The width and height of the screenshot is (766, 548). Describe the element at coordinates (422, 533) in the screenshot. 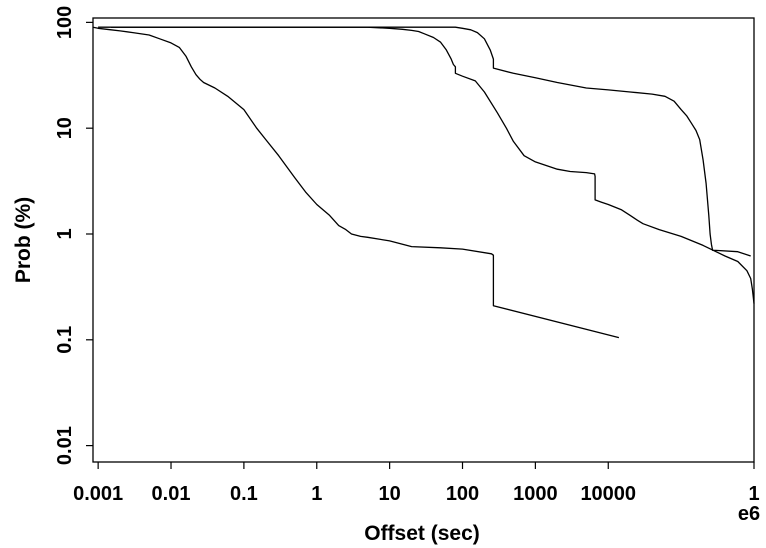

I see `x-axis-label: Offset (sec)` at that location.